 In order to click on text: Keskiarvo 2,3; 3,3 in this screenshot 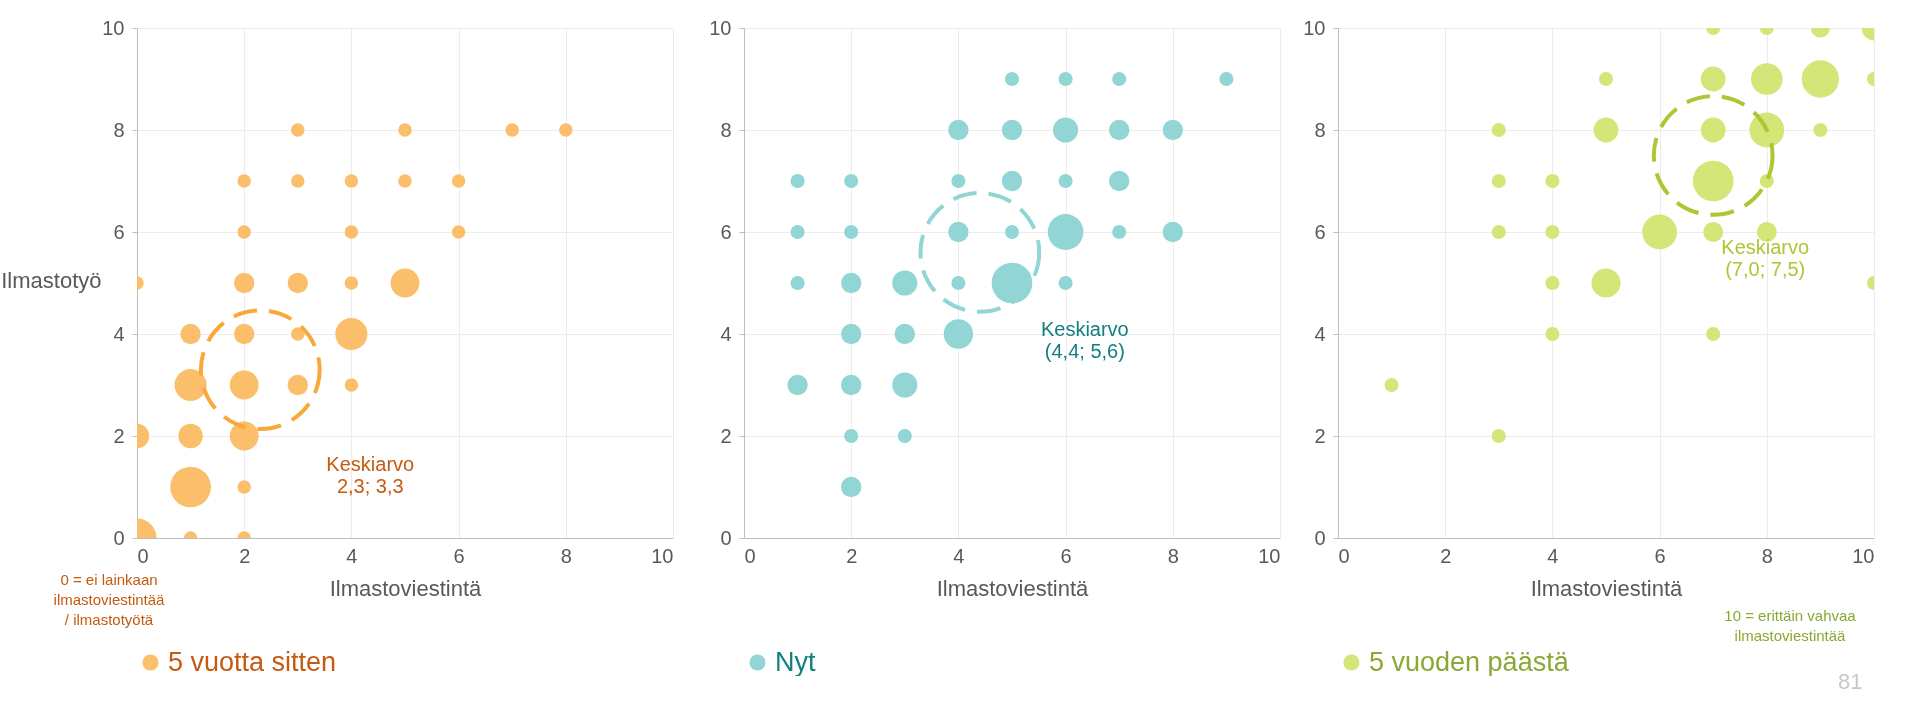, I will do `click(370, 474)`.